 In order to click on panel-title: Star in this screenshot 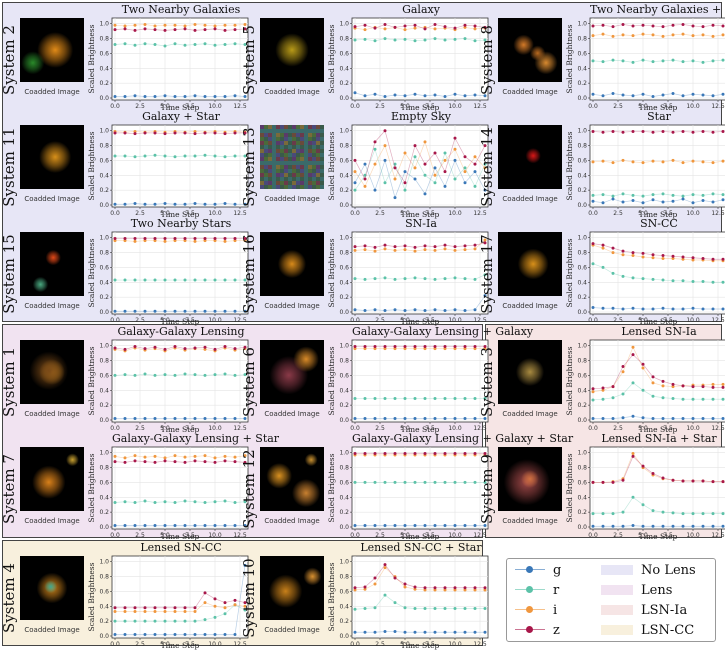, I will do `click(659, 116)`.